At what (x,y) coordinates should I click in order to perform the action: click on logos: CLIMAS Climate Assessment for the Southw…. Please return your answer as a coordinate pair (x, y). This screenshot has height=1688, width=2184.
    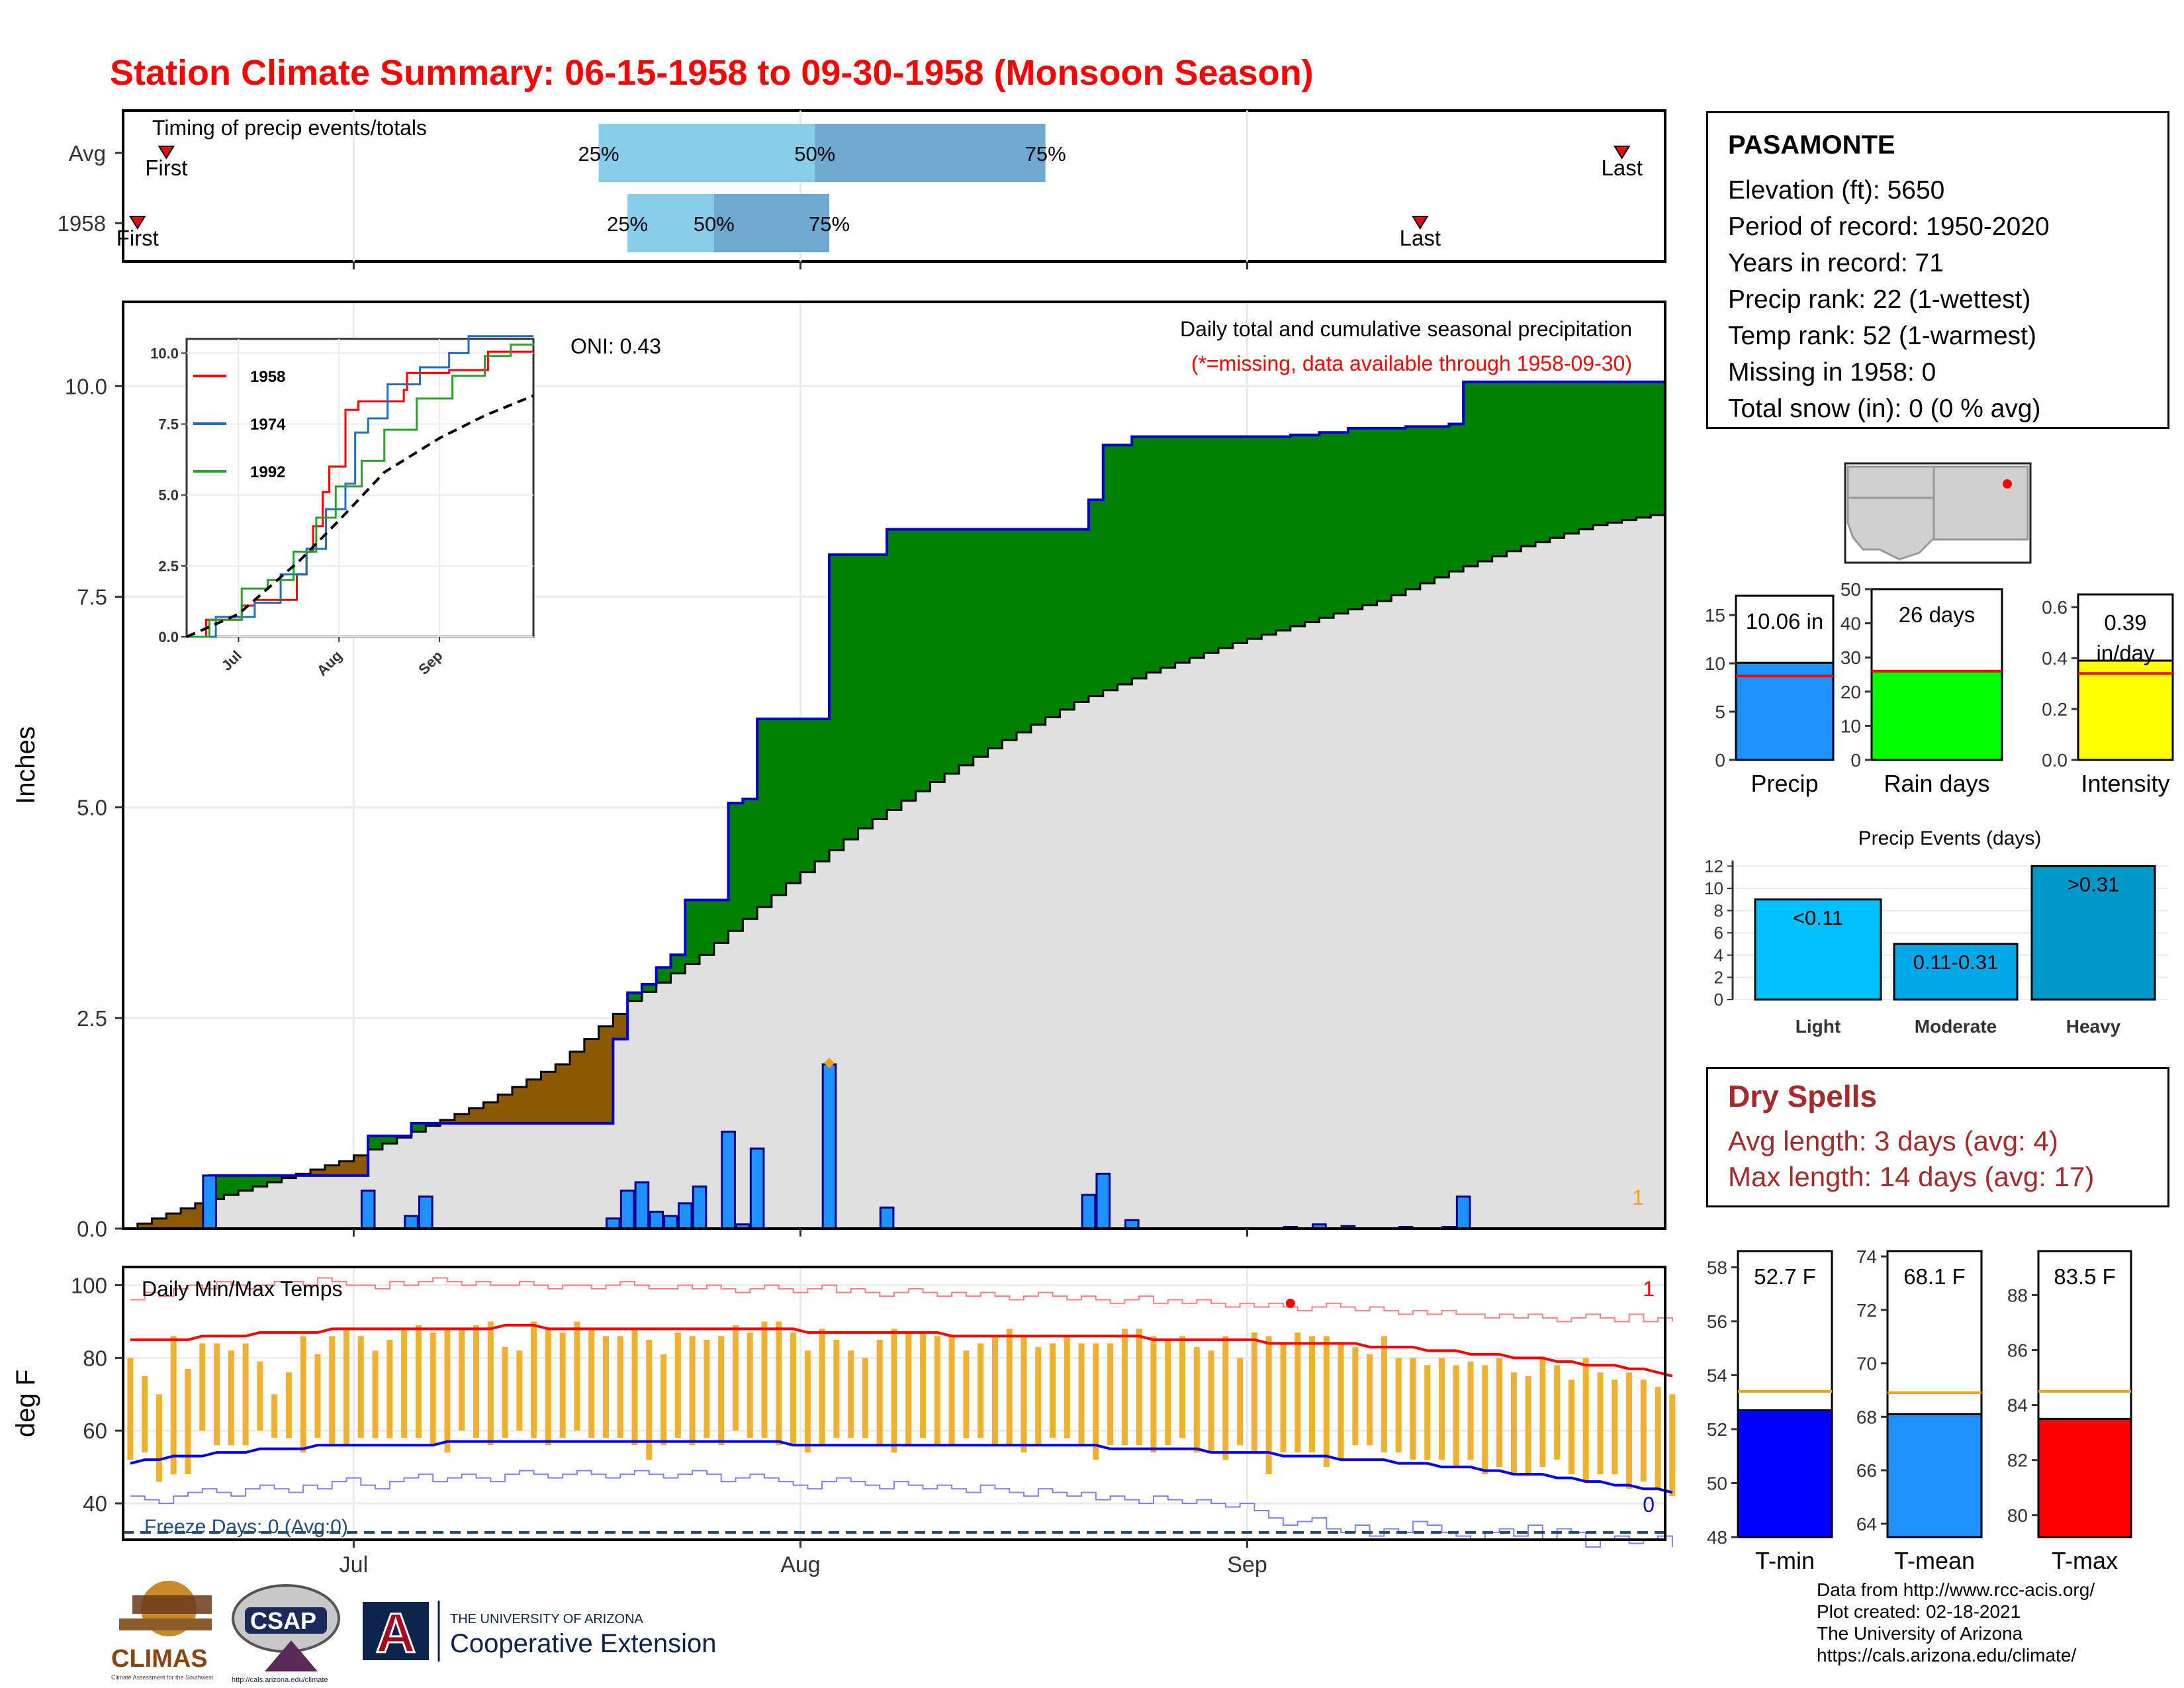
    Looking at the image, I should click on (413, 1632).